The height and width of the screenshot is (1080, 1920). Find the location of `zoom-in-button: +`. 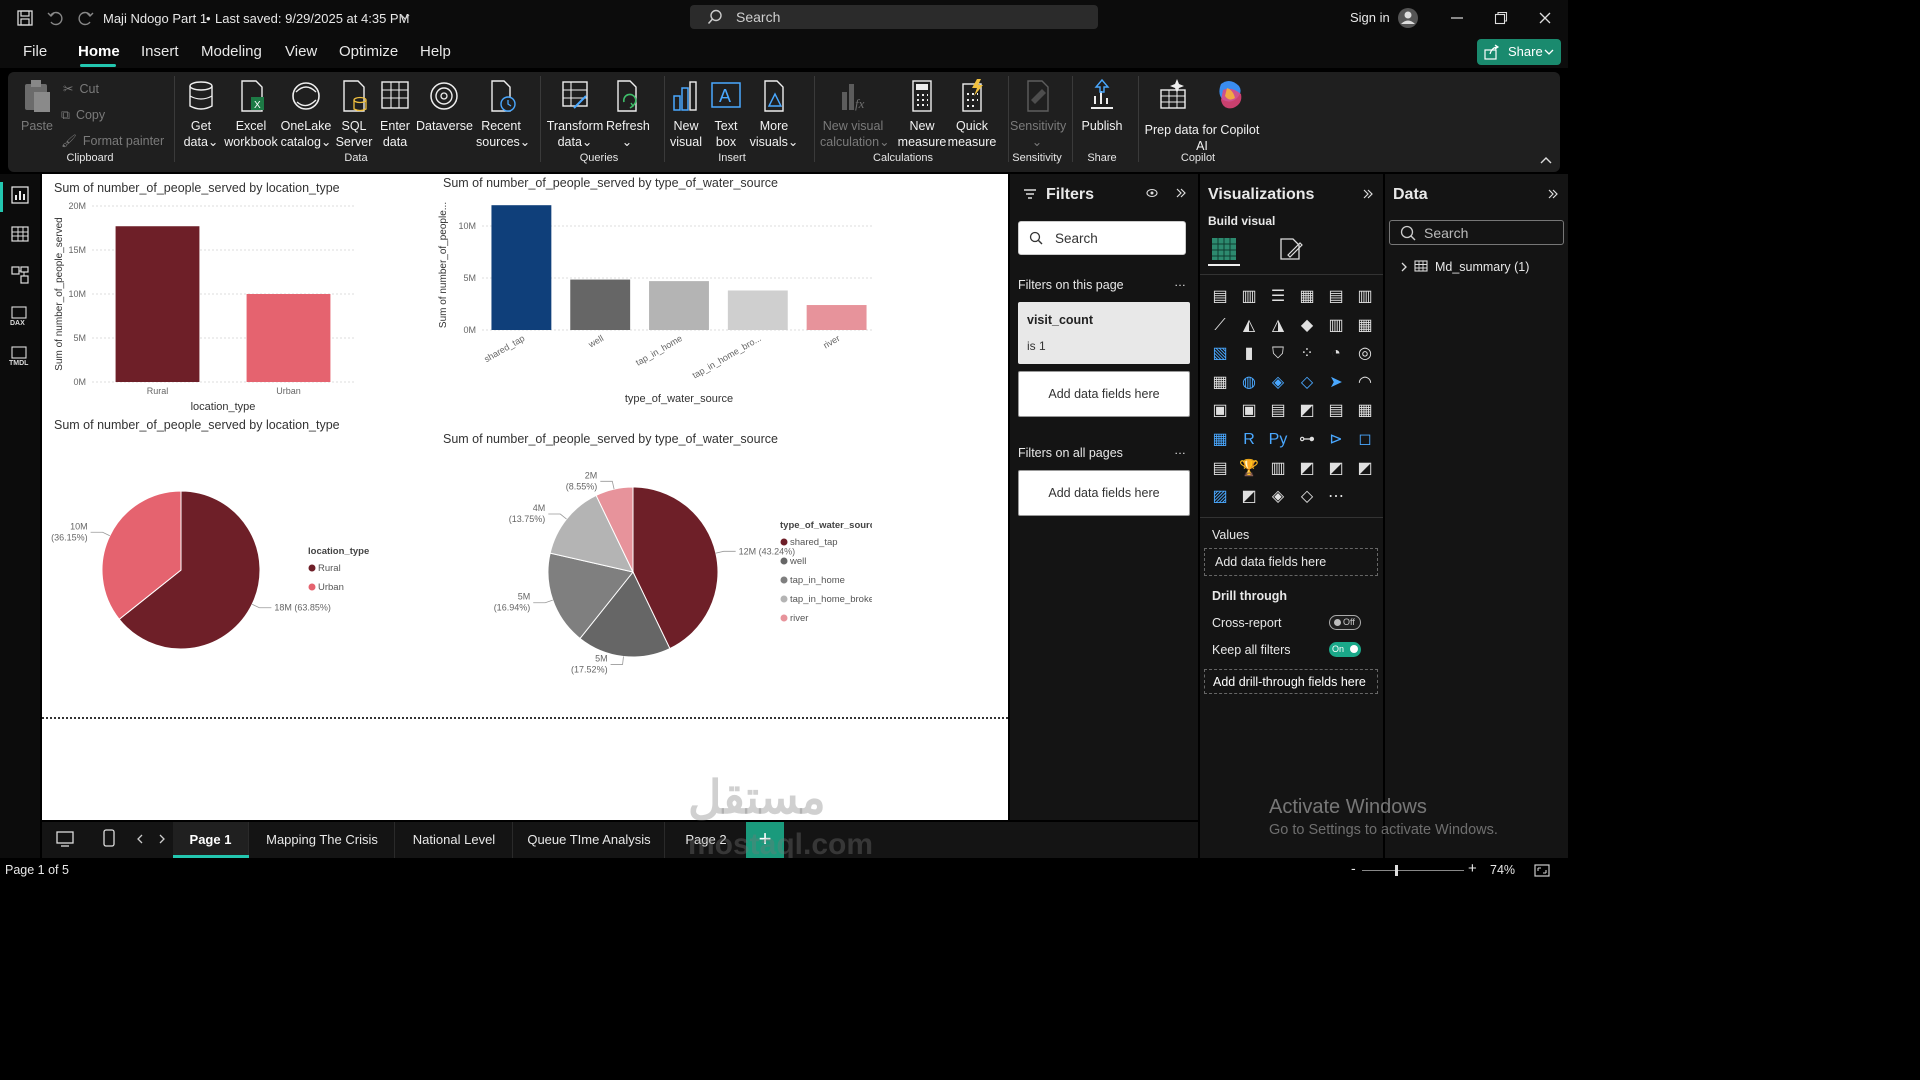

zoom-in-button: + is located at coordinates (1472, 868).